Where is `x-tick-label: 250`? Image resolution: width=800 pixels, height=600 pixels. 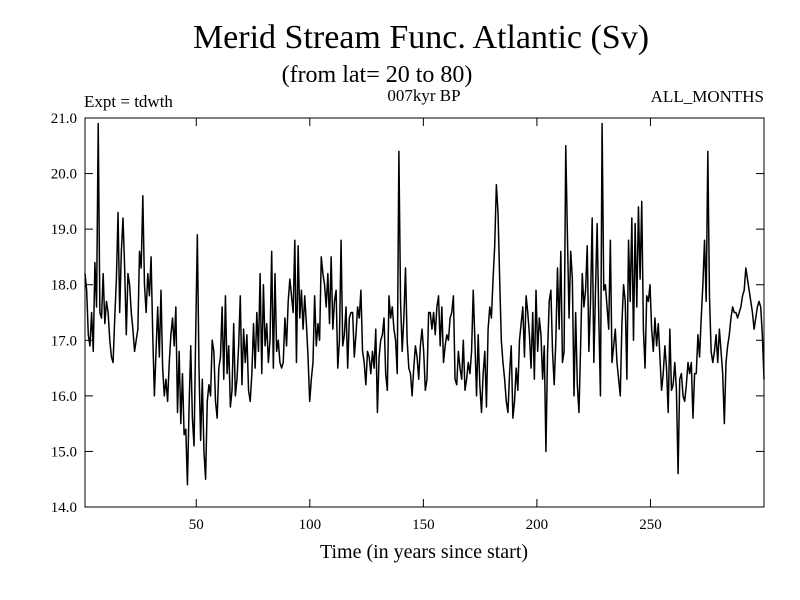 x-tick-label: 250 is located at coordinates (650, 525).